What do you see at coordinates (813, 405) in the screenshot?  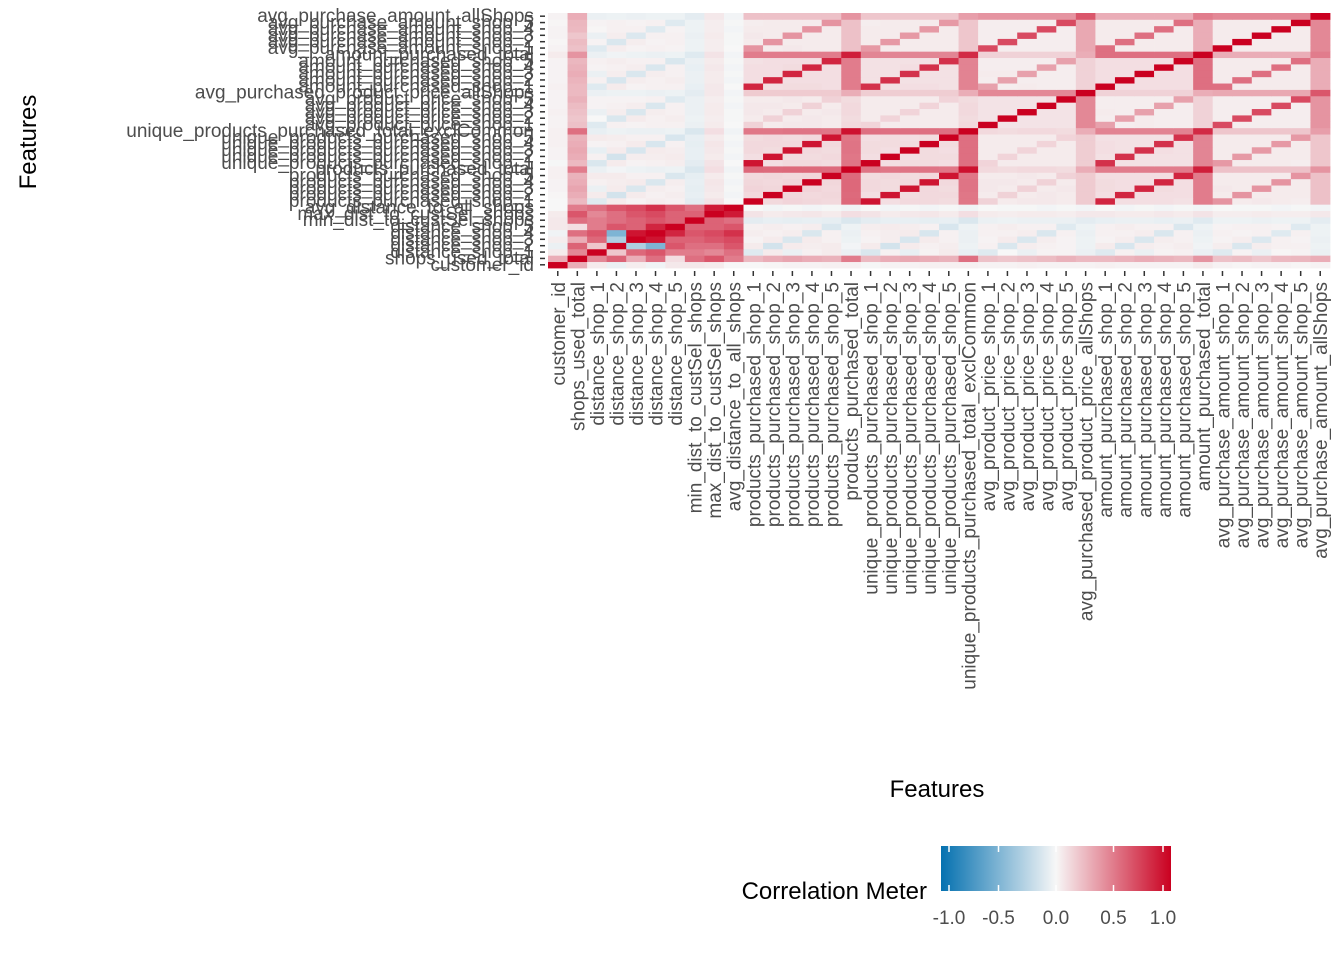 I see `x-tick-label: products_purchased_shop_4` at bounding box center [813, 405].